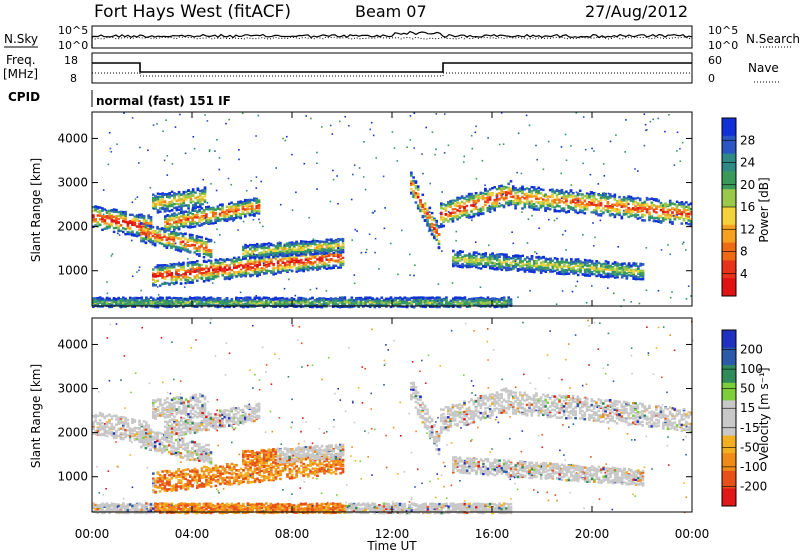  Describe the element at coordinates (391, 11) in the screenshot. I see `beam-title: Beam 07` at that location.